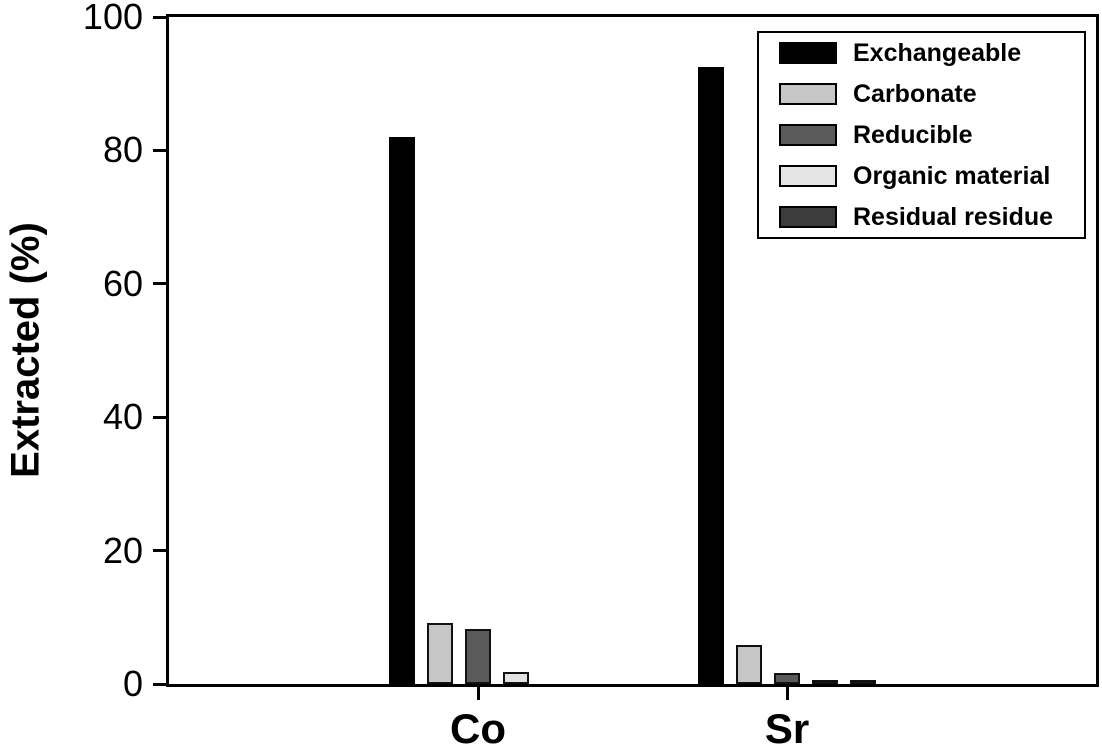 The image size is (1102, 756). Describe the element at coordinates (825, 682) in the screenshot. I see `bar-Sr-organic-material` at that location.